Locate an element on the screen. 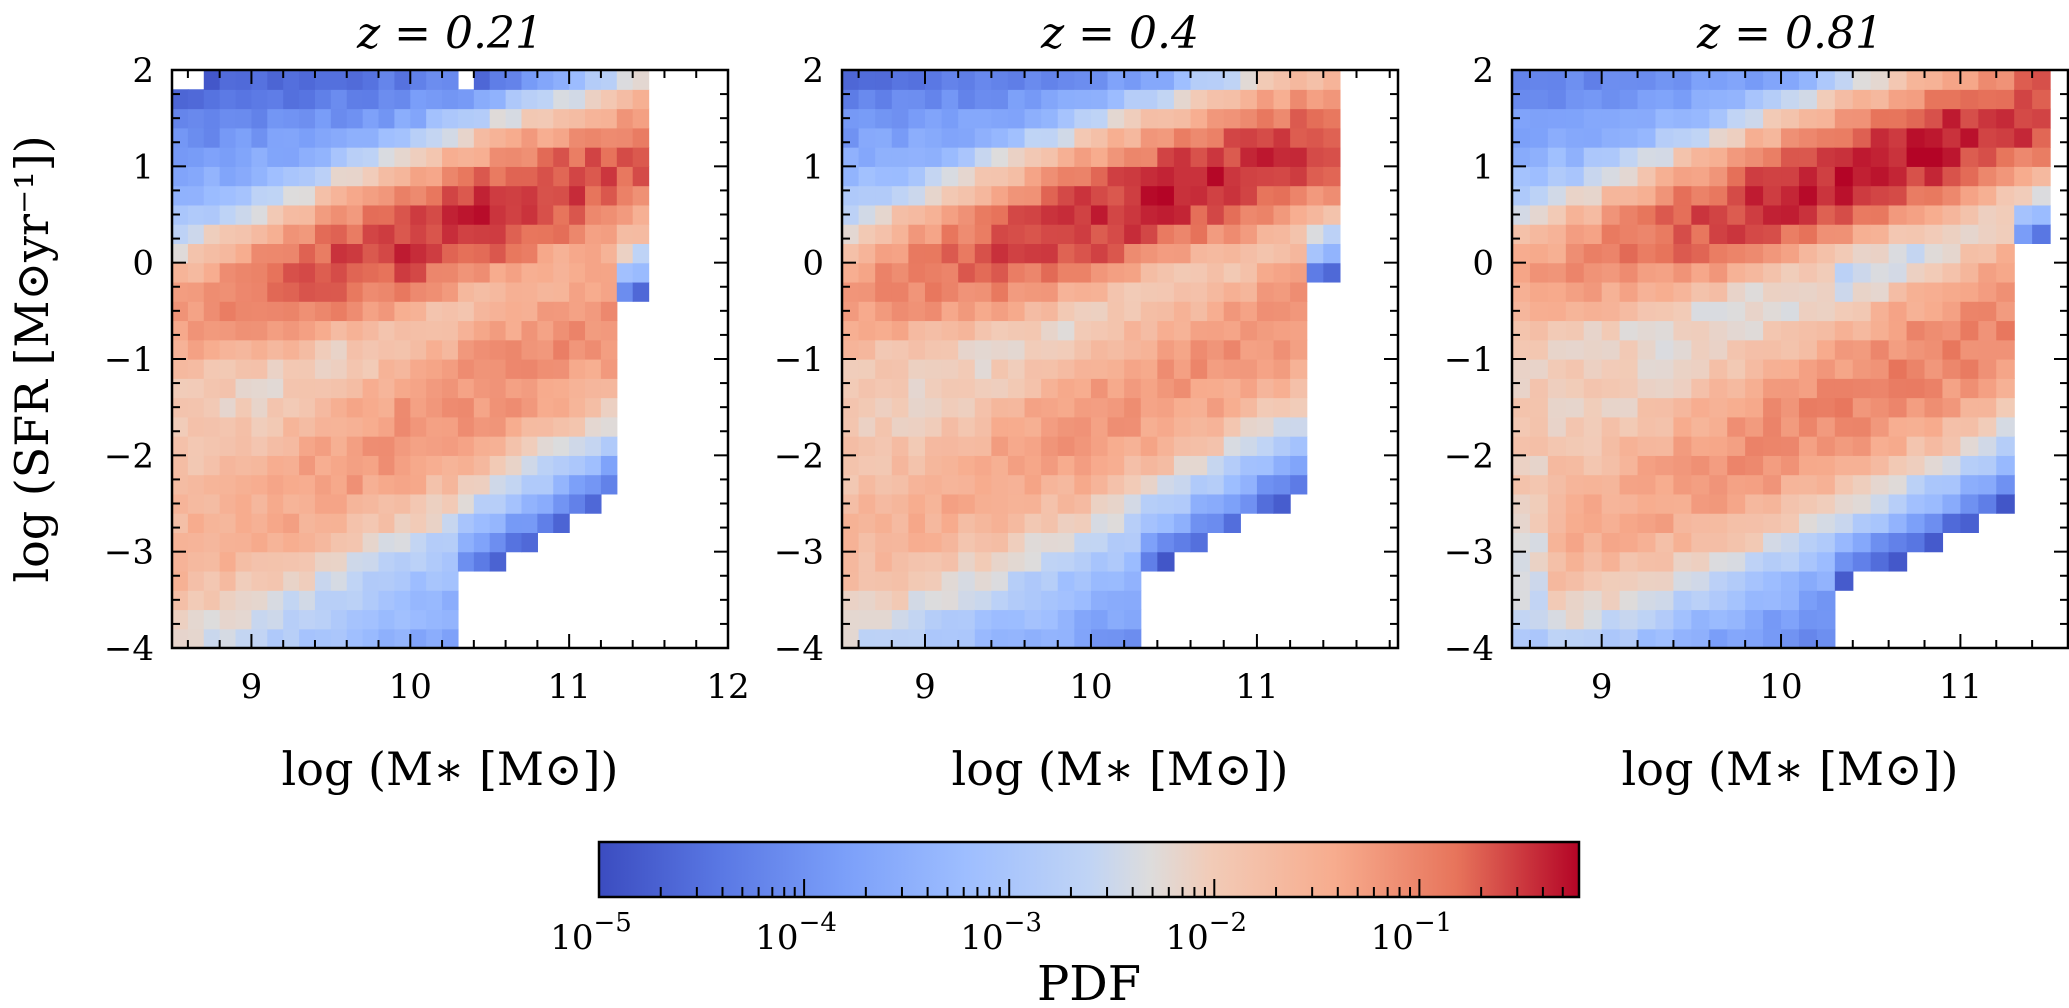 The width and height of the screenshot is (2069, 1008). x-tick-label: 11 is located at coordinates (569, 687).